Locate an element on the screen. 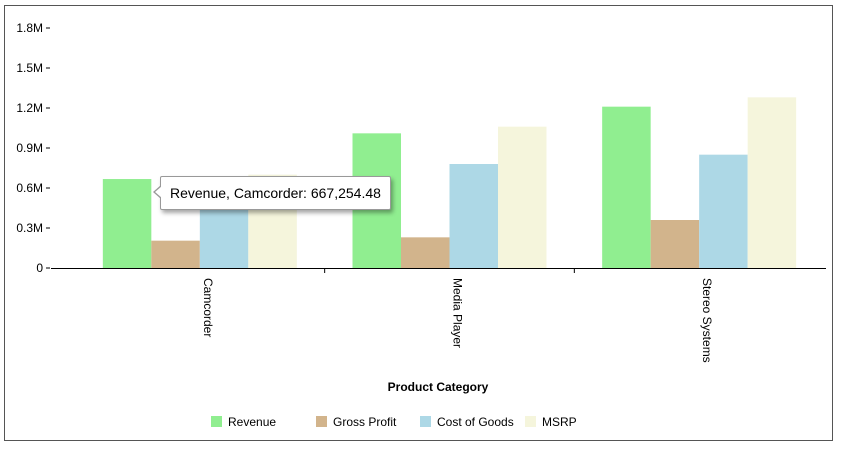  legend-label: Gross Profit is located at coordinates (365, 422).